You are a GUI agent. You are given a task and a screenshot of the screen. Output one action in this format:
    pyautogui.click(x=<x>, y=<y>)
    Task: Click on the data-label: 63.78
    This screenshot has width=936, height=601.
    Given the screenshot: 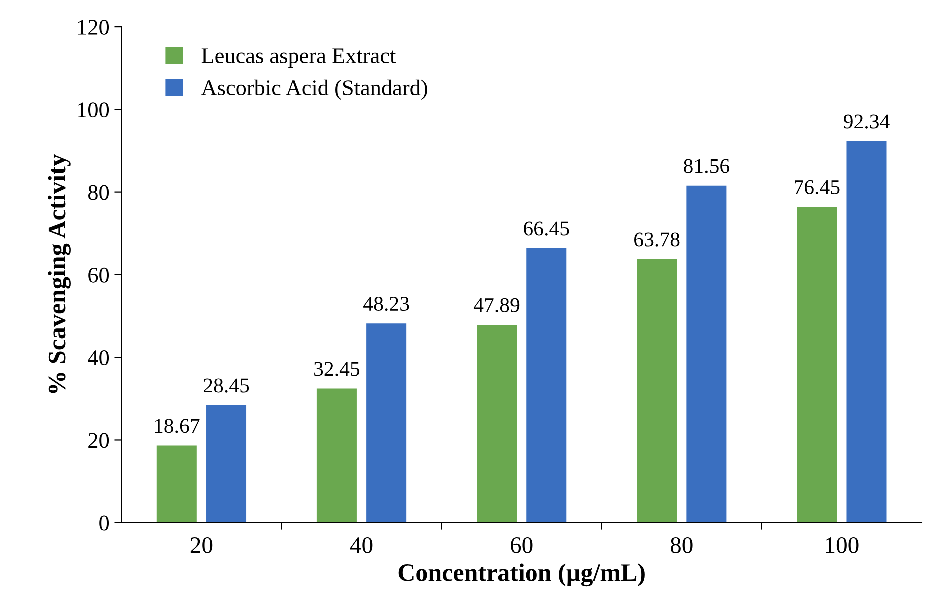 What is the action you would take?
    pyautogui.click(x=657, y=239)
    